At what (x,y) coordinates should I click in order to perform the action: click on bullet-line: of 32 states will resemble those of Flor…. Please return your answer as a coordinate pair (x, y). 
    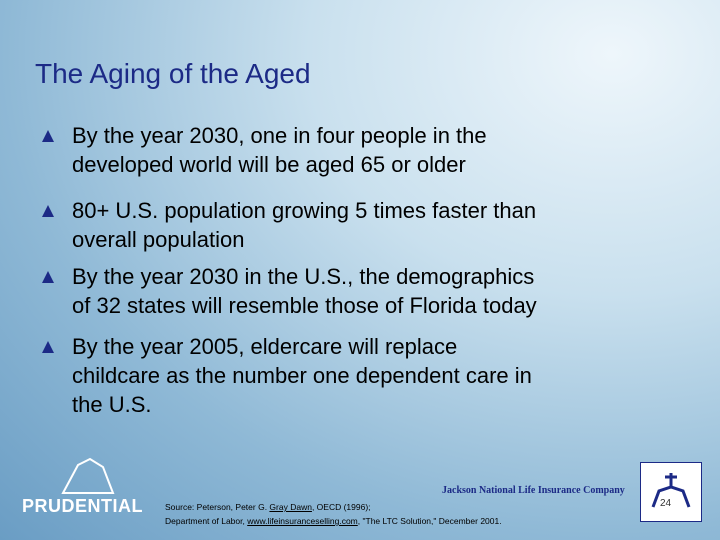
    Looking at the image, I should click on (304, 305).